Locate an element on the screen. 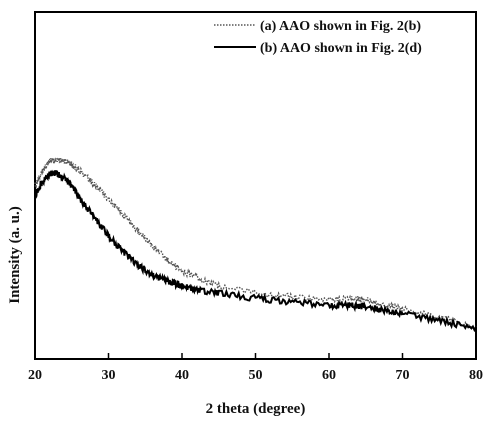  legend-label-b: (b) AAO shown in Fig. 2(d) is located at coordinates (341, 48).